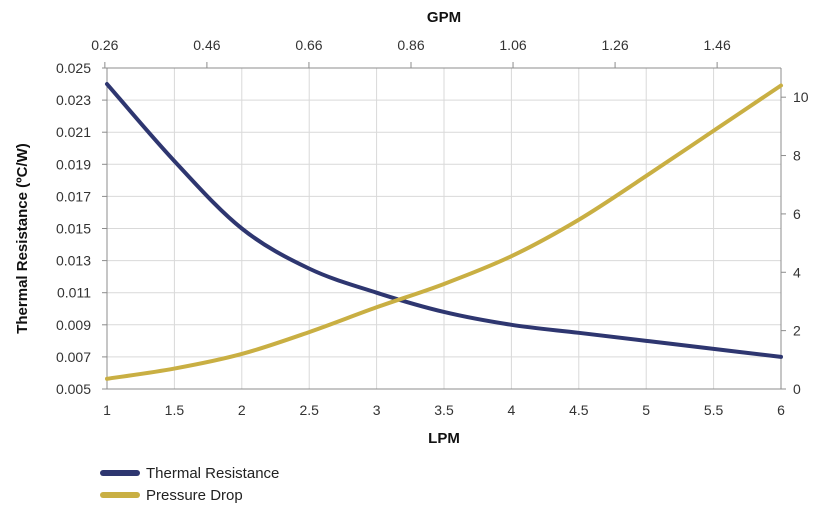 Image resolution: width=834 pixels, height=508 pixels. I want to click on y-tick-label: 0.023, so click(73, 100).